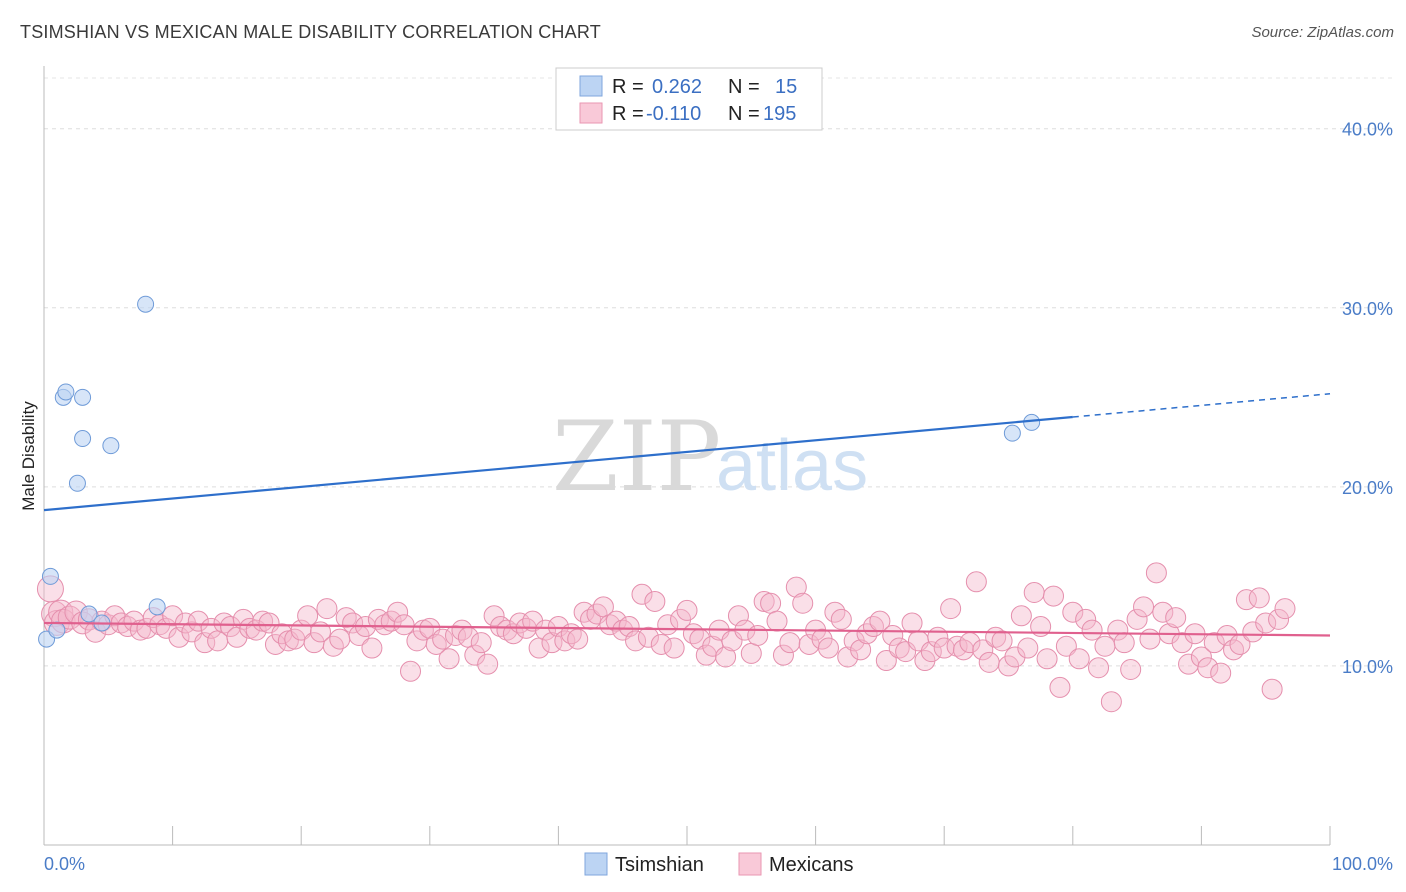 This screenshot has width=1406, height=892. Describe the element at coordinates (659, 865) in the screenshot. I see `bottom-legend-tsimshian: Tsimshian` at that location.